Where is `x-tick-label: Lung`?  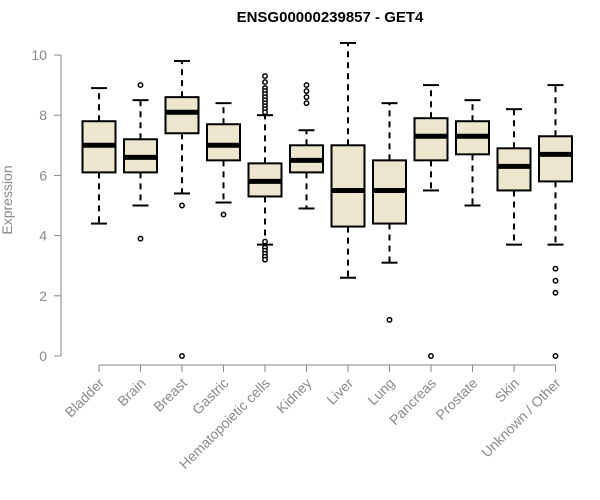 x-tick-label: Lung is located at coordinates (380, 391).